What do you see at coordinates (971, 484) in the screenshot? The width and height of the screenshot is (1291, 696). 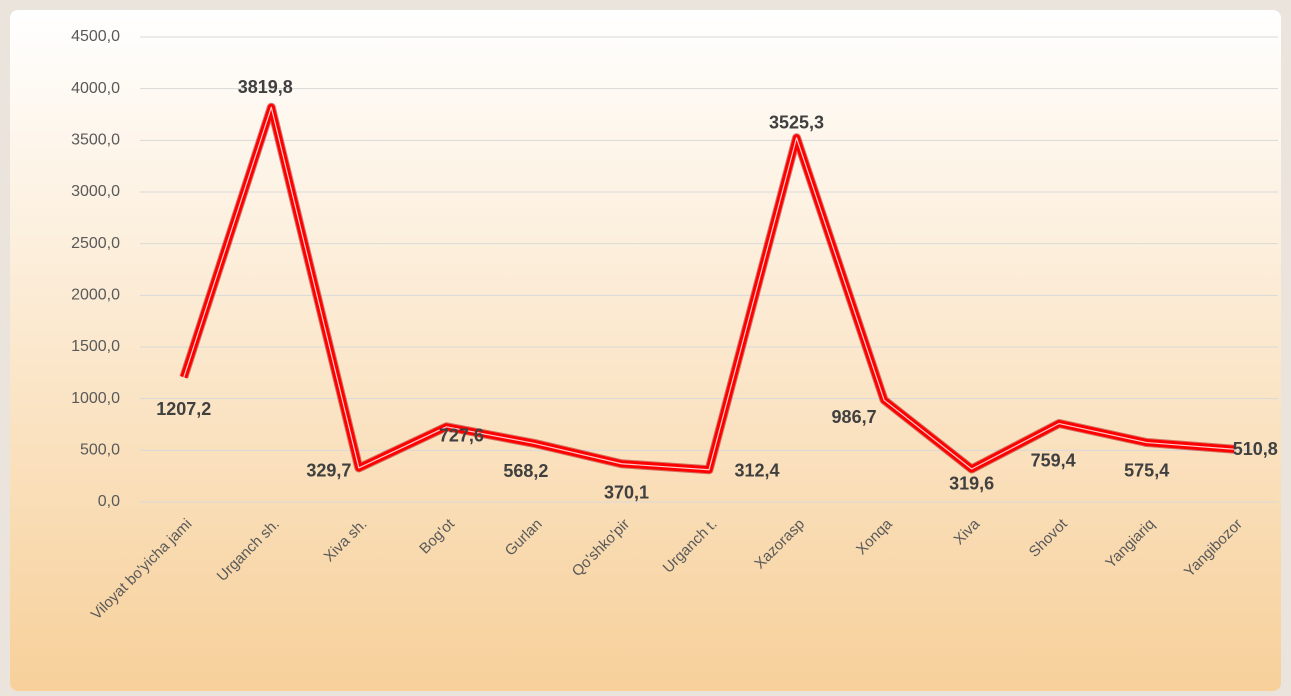 I see `data-label: 319,6` at bounding box center [971, 484].